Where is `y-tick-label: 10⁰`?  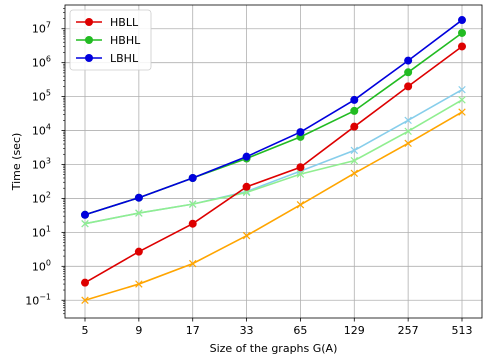
y-tick-label: 10⁰ is located at coordinates (41, 265).